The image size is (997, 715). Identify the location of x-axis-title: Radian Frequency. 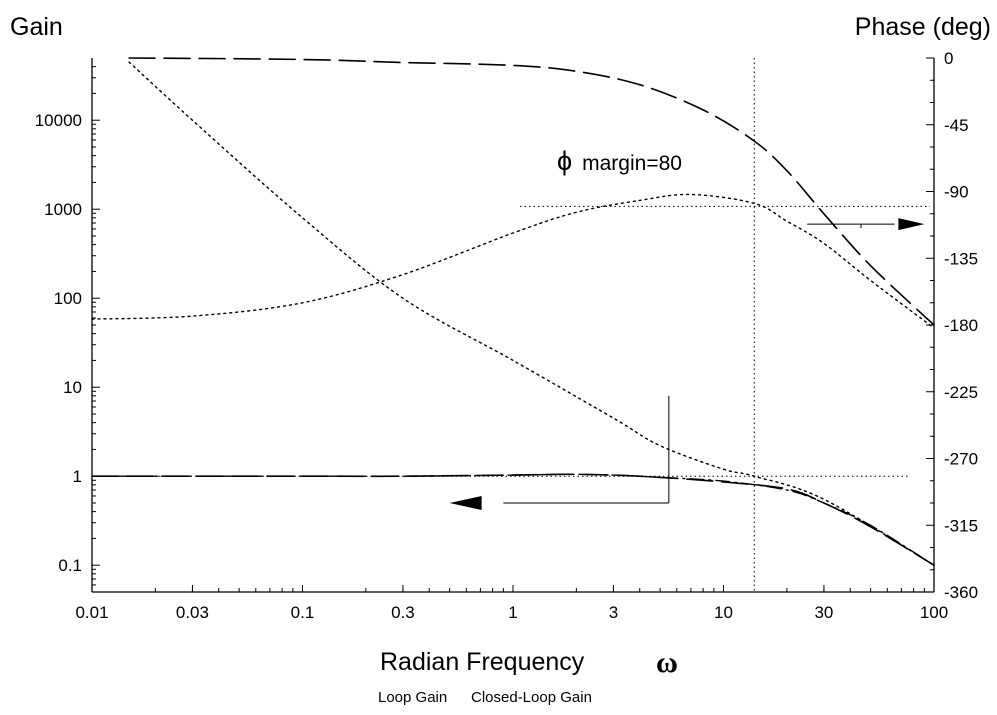
(482, 662).